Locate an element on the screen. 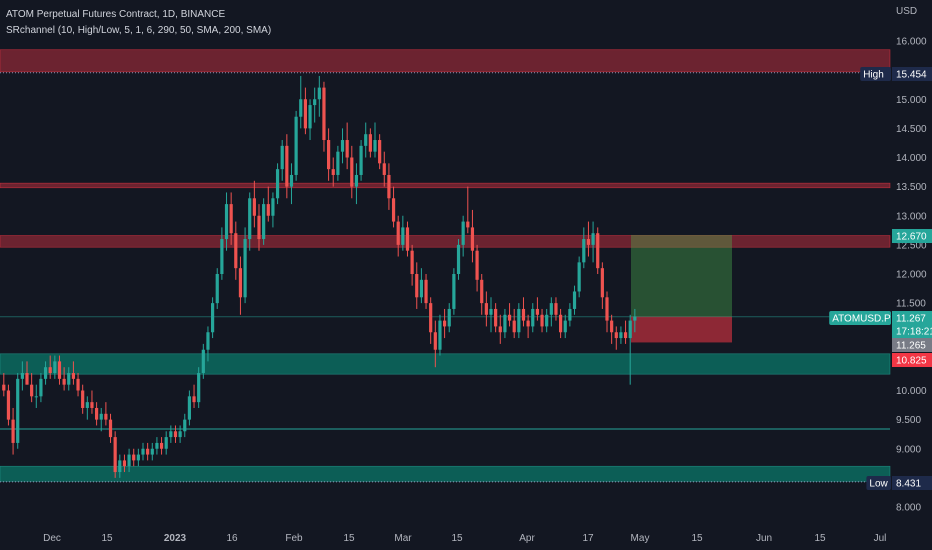 Image resolution: width=932 pixels, height=550 pixels. y-tick-label: 12.500 is located at coordinates (911, 245).